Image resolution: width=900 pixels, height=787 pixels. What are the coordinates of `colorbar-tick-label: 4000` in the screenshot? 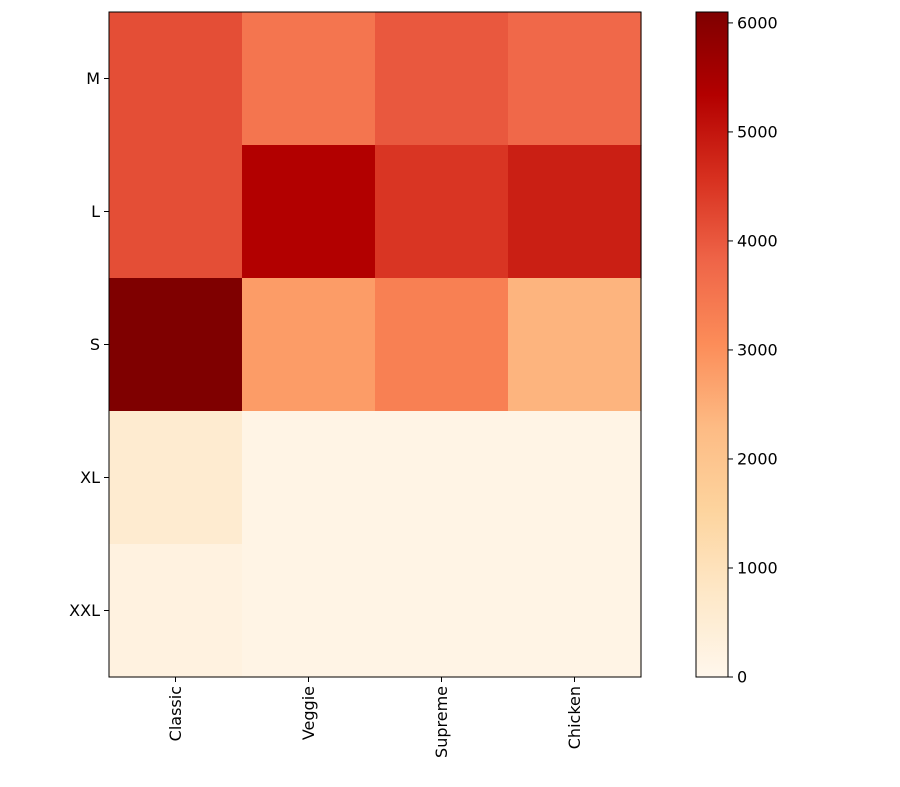 It's located at (757, 240).